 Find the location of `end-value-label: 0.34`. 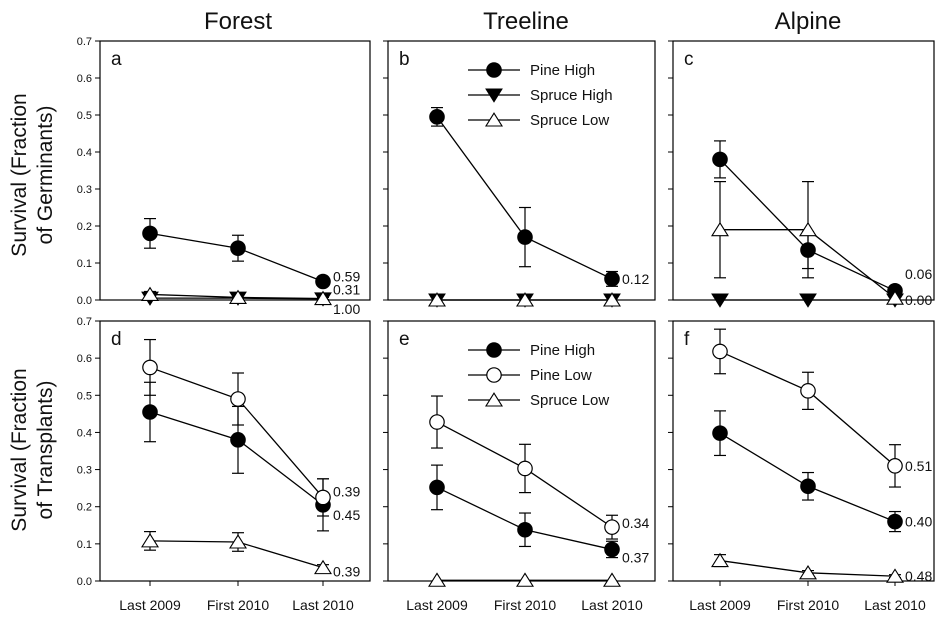

end-value-label: 0.34 is located at coordinates (635, 523).